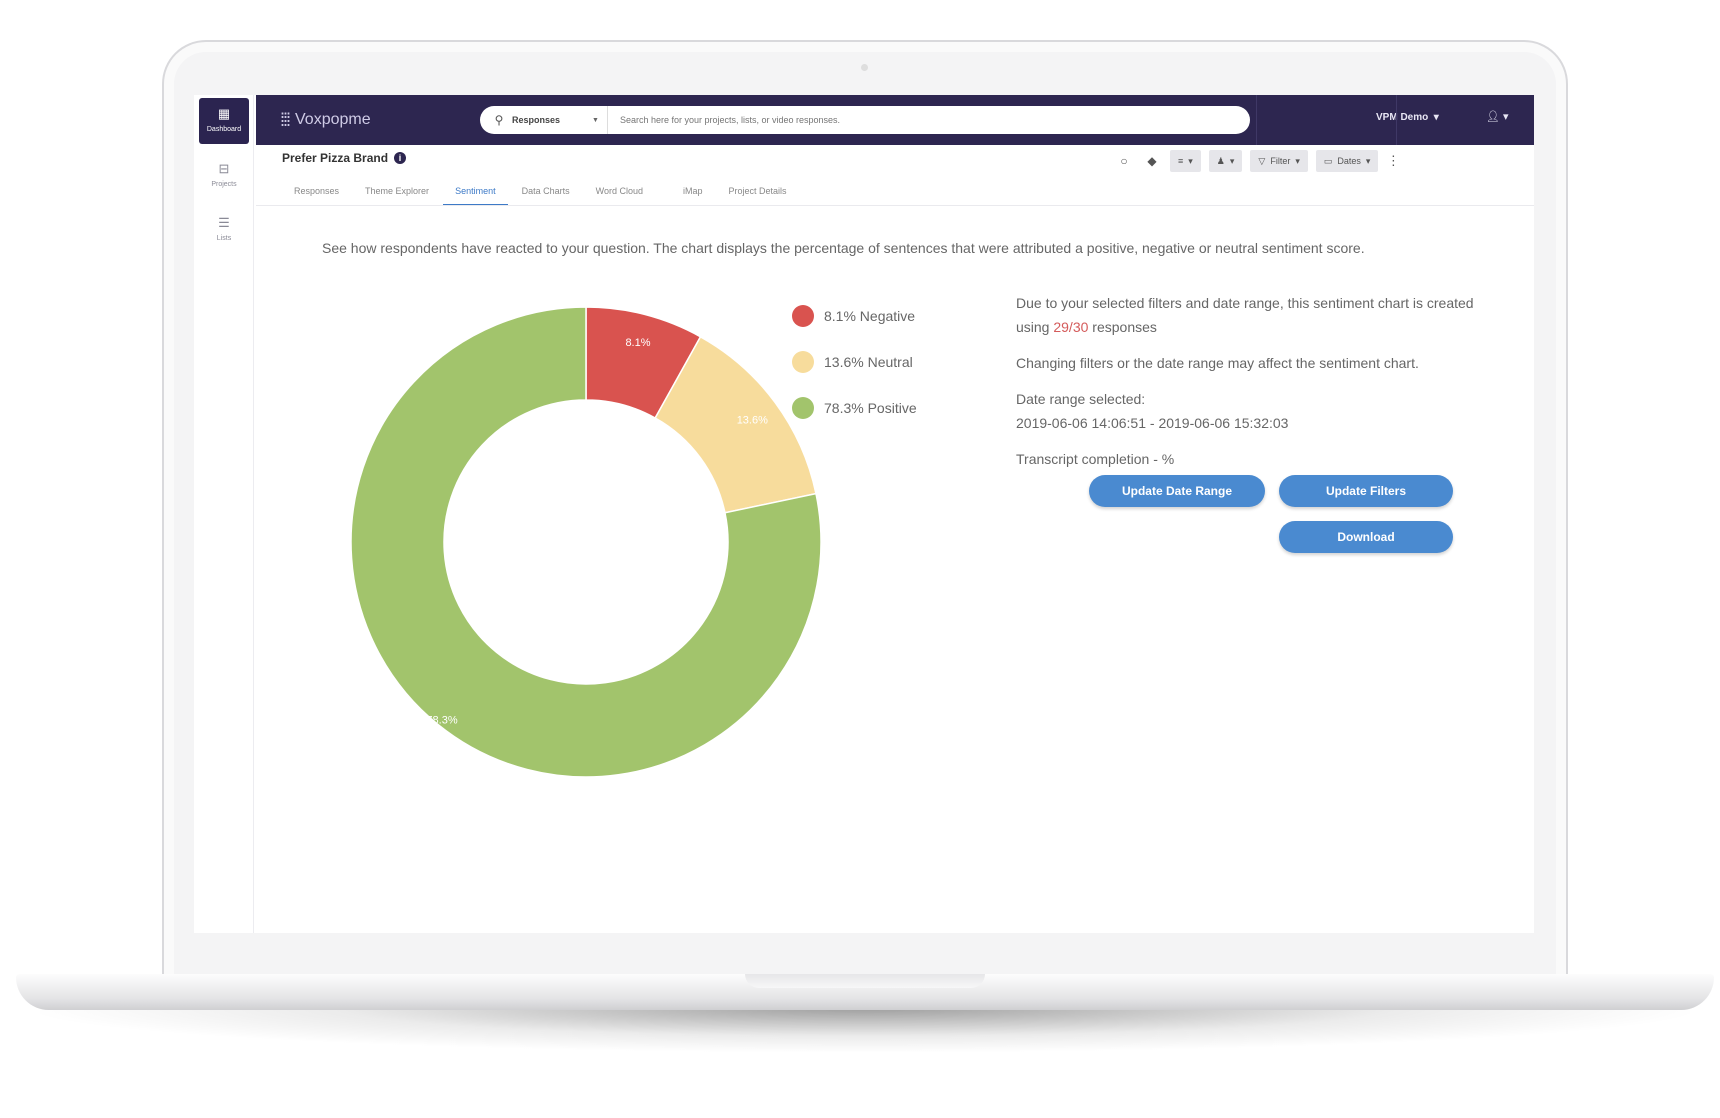  Describe the element at coordinates (397, 191) in the screenshot. I see `tab-theme-explorer: Theme Explorer` at that location.